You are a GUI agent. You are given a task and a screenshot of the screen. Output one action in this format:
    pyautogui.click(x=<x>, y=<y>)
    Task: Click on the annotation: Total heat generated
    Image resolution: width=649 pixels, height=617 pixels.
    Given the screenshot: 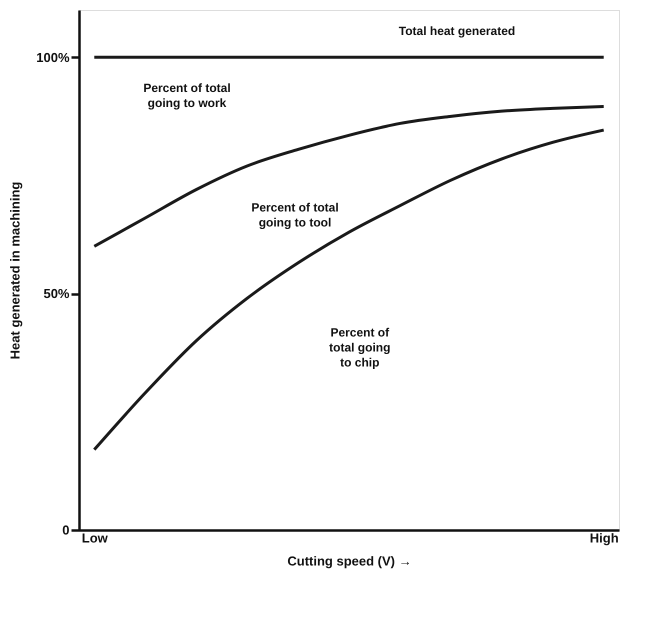 What is the action you would take?
    pyautogui.click(x=457, y=31)
    